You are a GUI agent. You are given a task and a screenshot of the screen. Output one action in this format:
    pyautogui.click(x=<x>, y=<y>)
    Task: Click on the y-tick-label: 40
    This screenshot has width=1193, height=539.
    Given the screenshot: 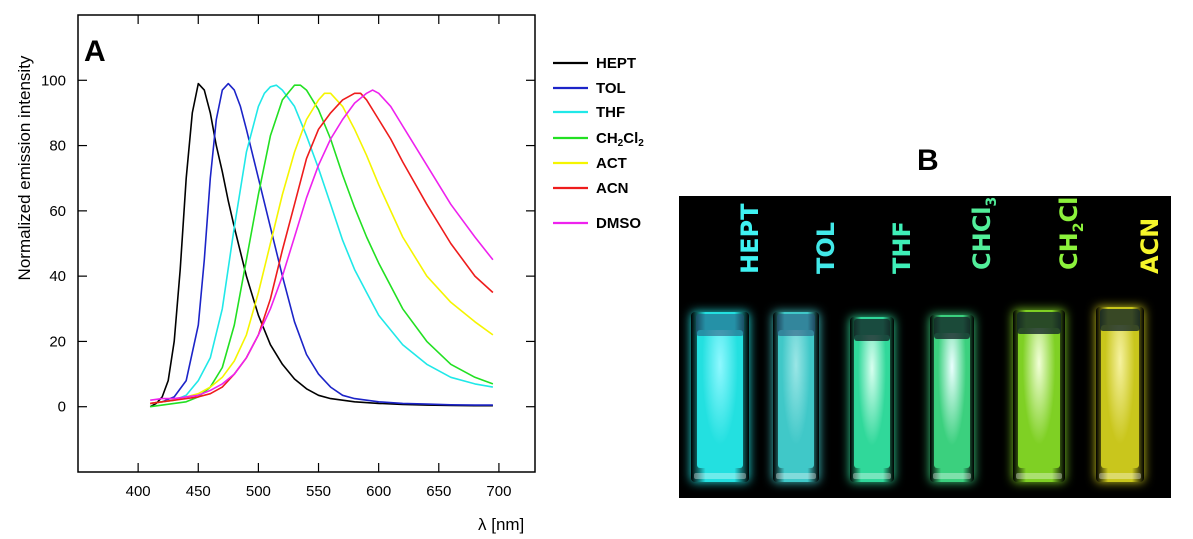 What is the action you would take?
    pyautogui.click(x=57, y=276)
    